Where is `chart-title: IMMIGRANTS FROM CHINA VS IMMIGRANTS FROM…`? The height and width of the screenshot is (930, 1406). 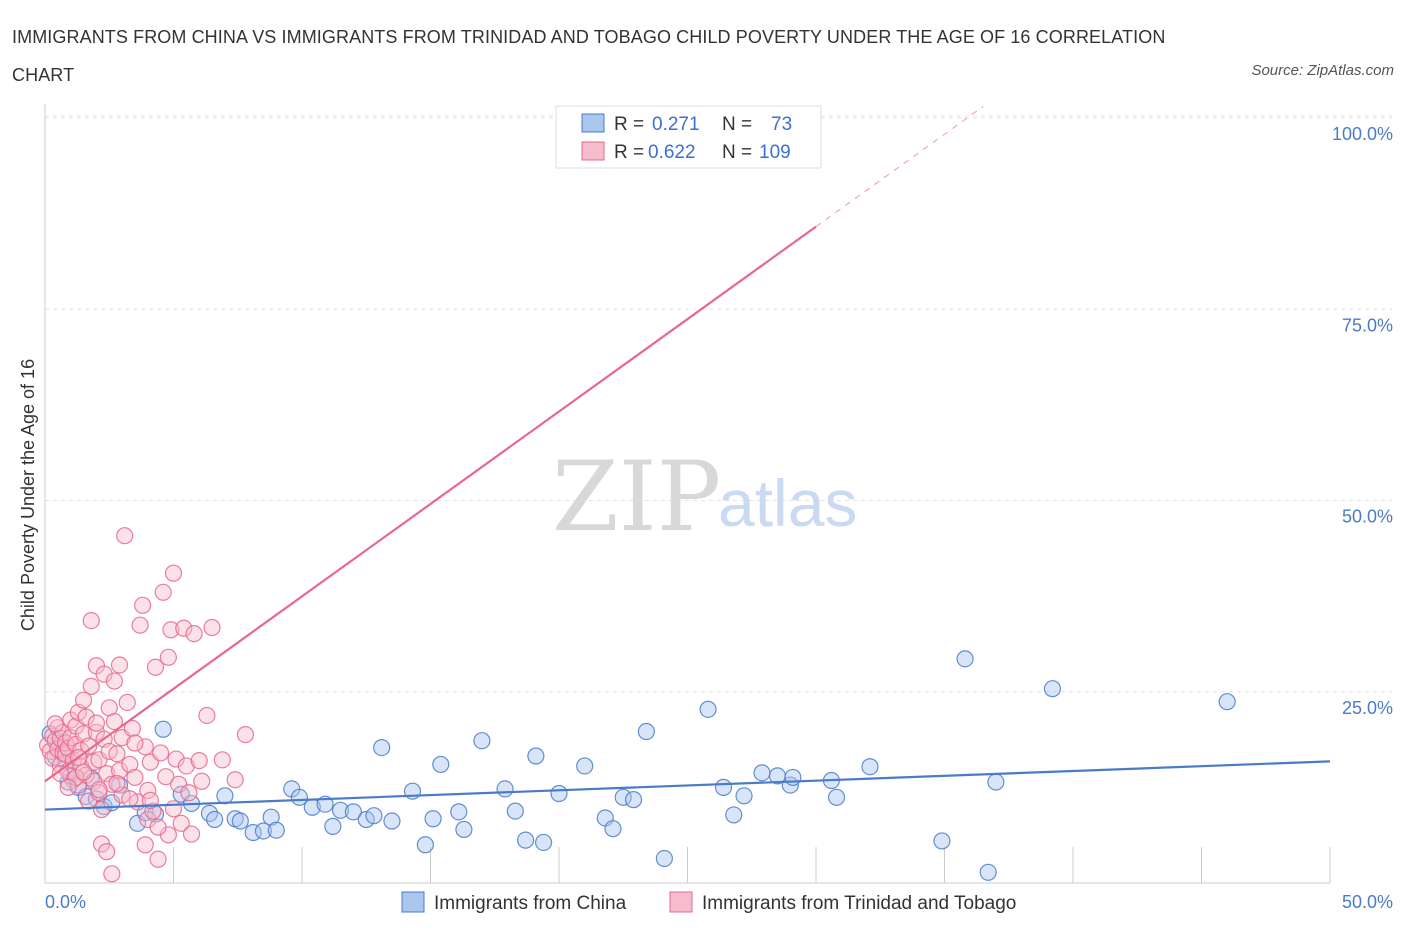
chart-title: IMMIGRANTS FROM CHINA VS IMMIGRANTS FROM… is located at coordinates (589, 56).